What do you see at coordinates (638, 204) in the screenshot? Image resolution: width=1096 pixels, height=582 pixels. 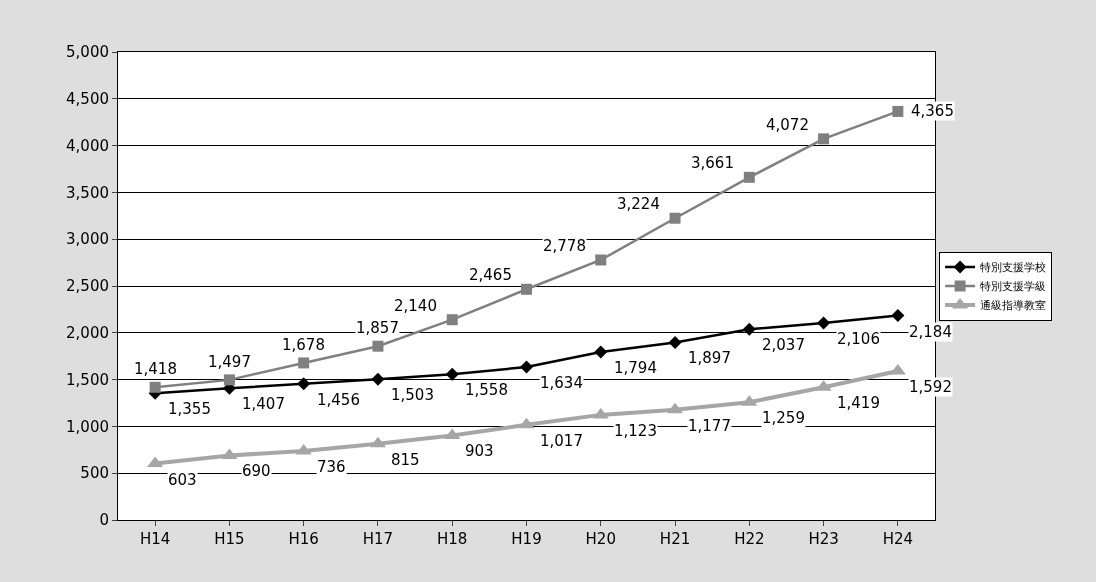 I see `data-label: 3,224` at bounding box center [638, 204].